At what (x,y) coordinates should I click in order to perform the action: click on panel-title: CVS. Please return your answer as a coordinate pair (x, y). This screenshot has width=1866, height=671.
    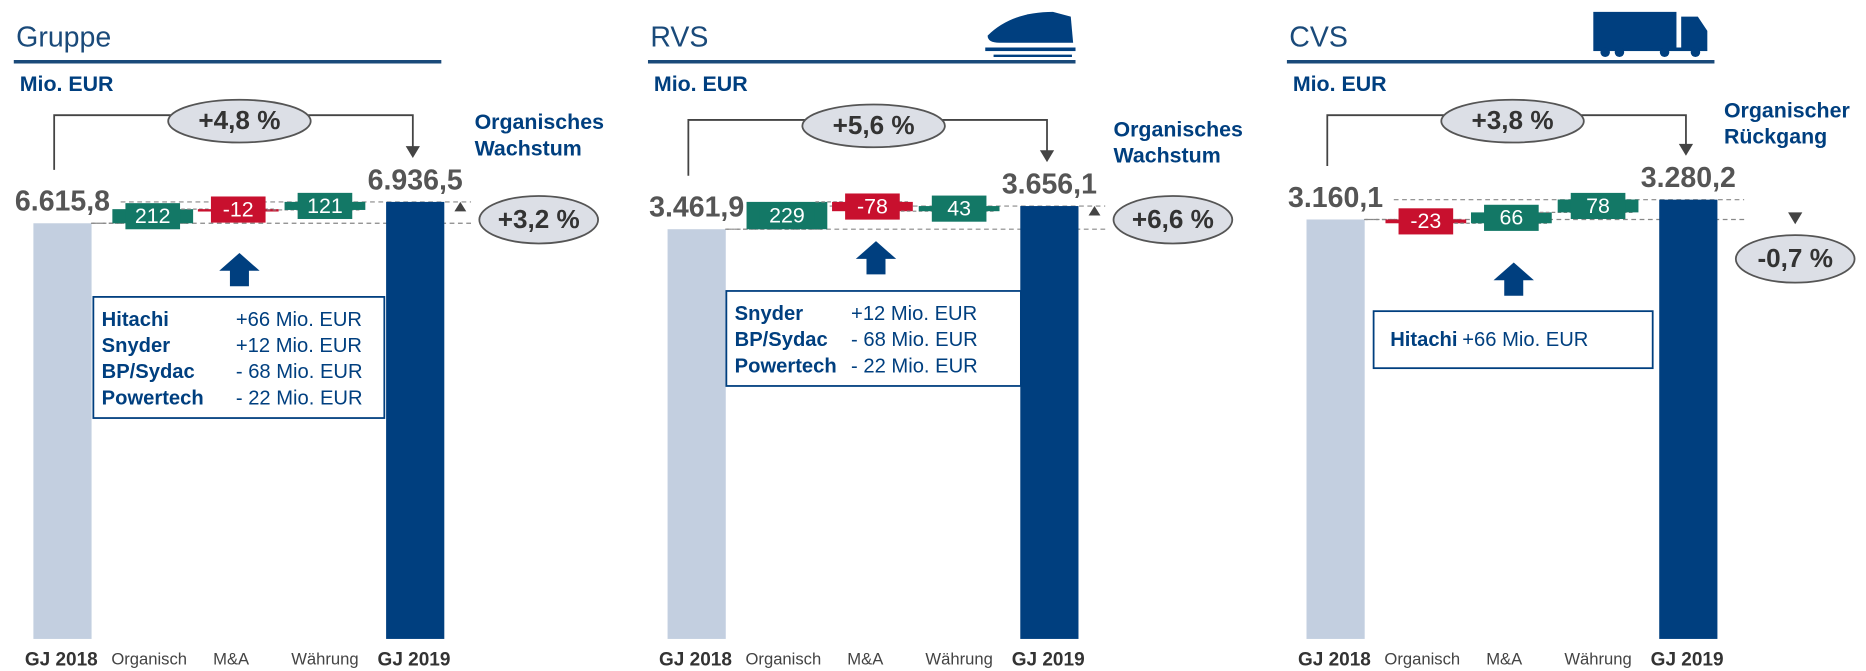
    Looking at the image, I should click on (1318, 38).